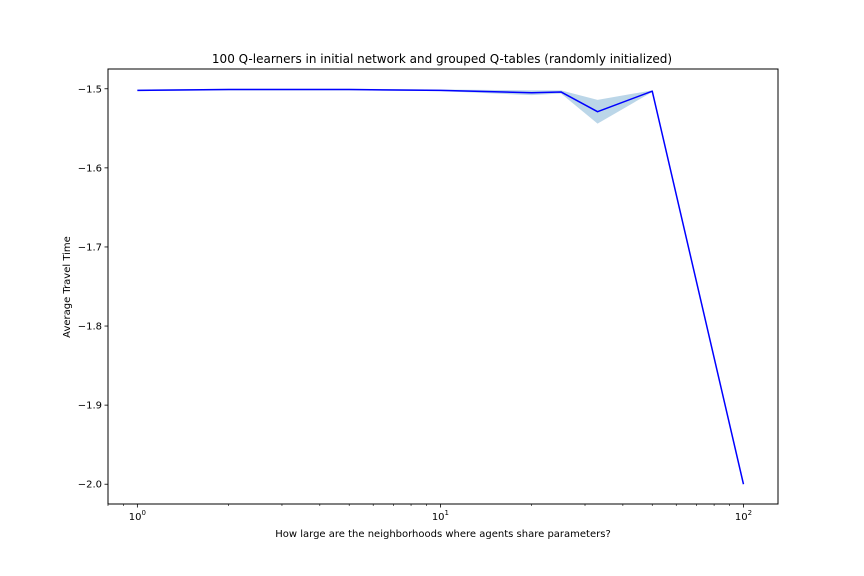  I want to click on y-axis-label: Average Travel Time, so click(67, 287).